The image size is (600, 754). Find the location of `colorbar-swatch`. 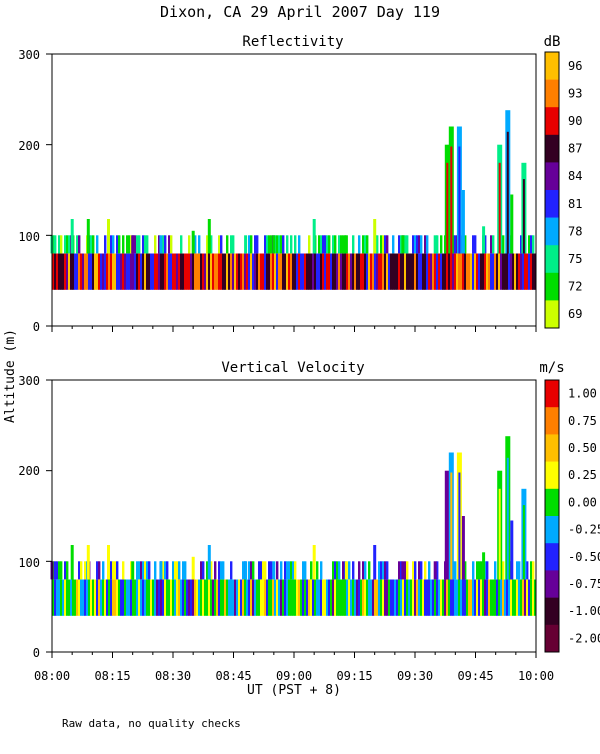

colorbar-swatch is located at coordinates (552, 638).